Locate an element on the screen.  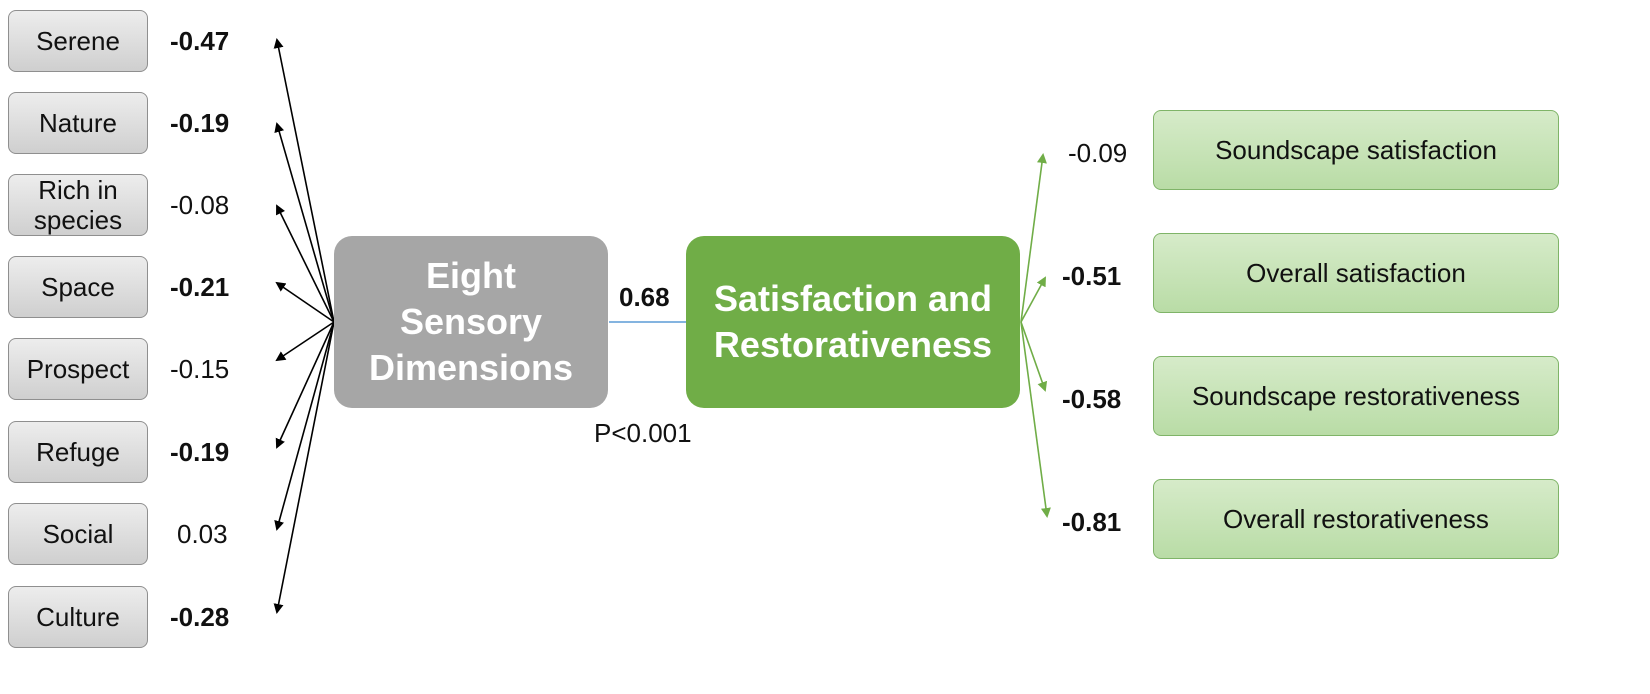
outcome-label: Overall restorativeness is located at coordinates (1356, 518).